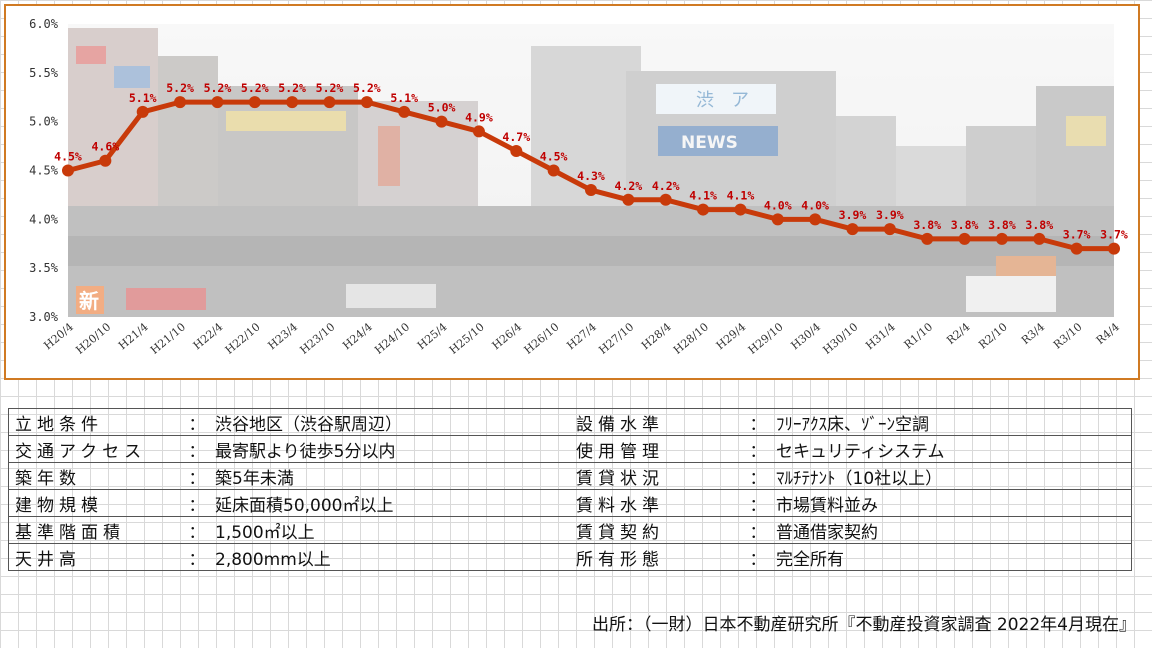  Describe the element at coordinates (620, 532) in the screenshot. I see `spec-label: 賃貸契約` at that location.